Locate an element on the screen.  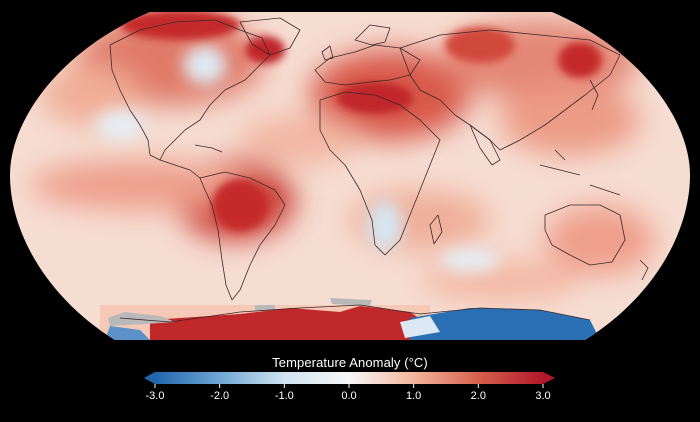
antarctic-band is located at coordinates (350, 319).